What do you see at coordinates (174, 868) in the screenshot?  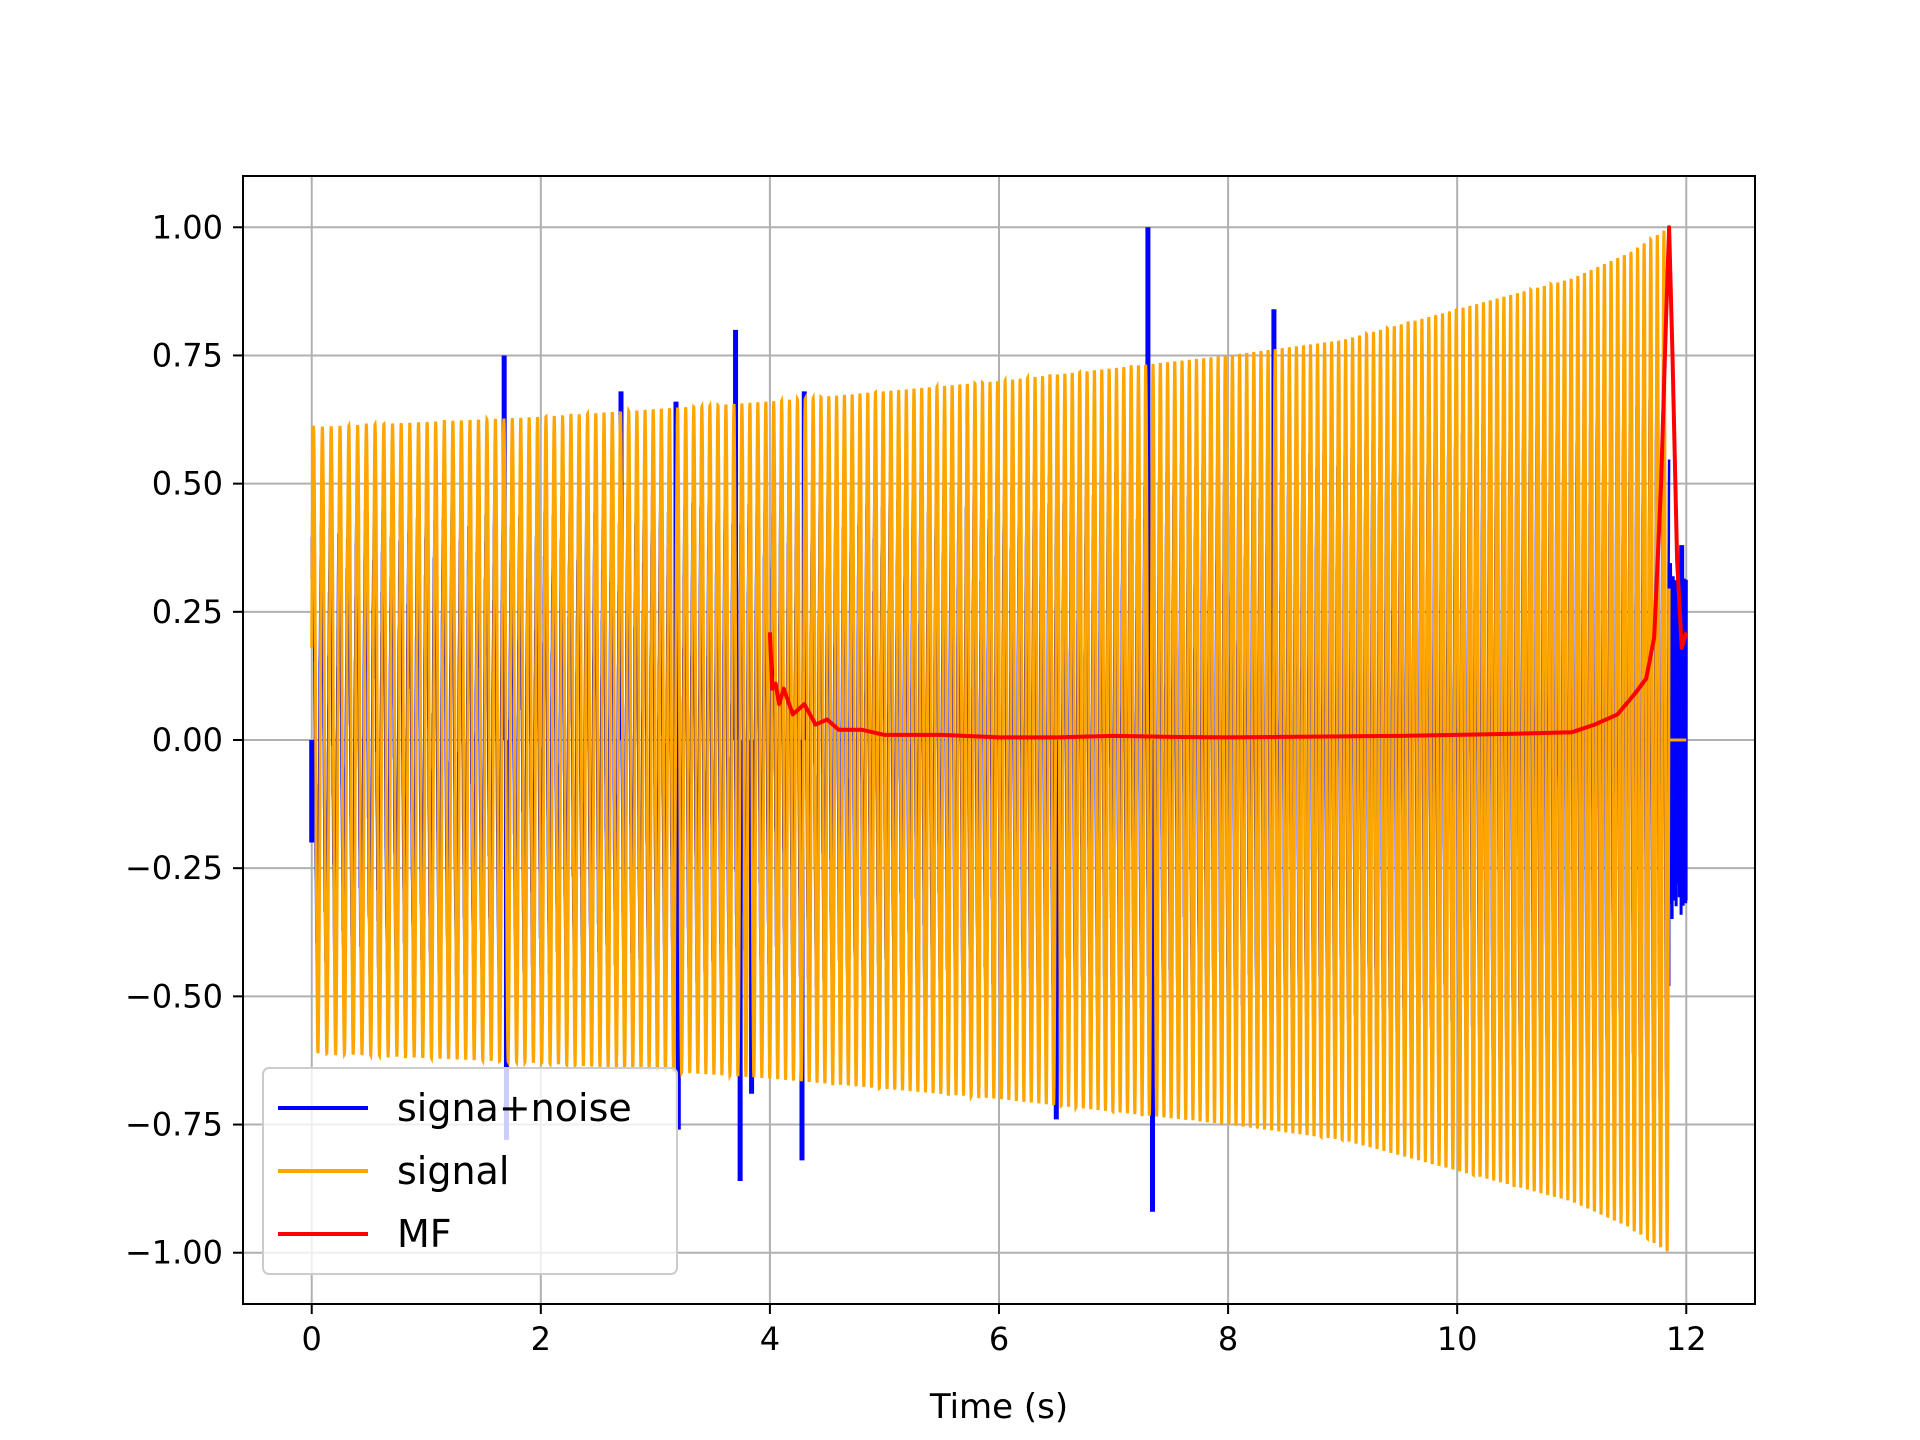 I see `y-tick-label: −0.25` at bounding box center [174, 868].